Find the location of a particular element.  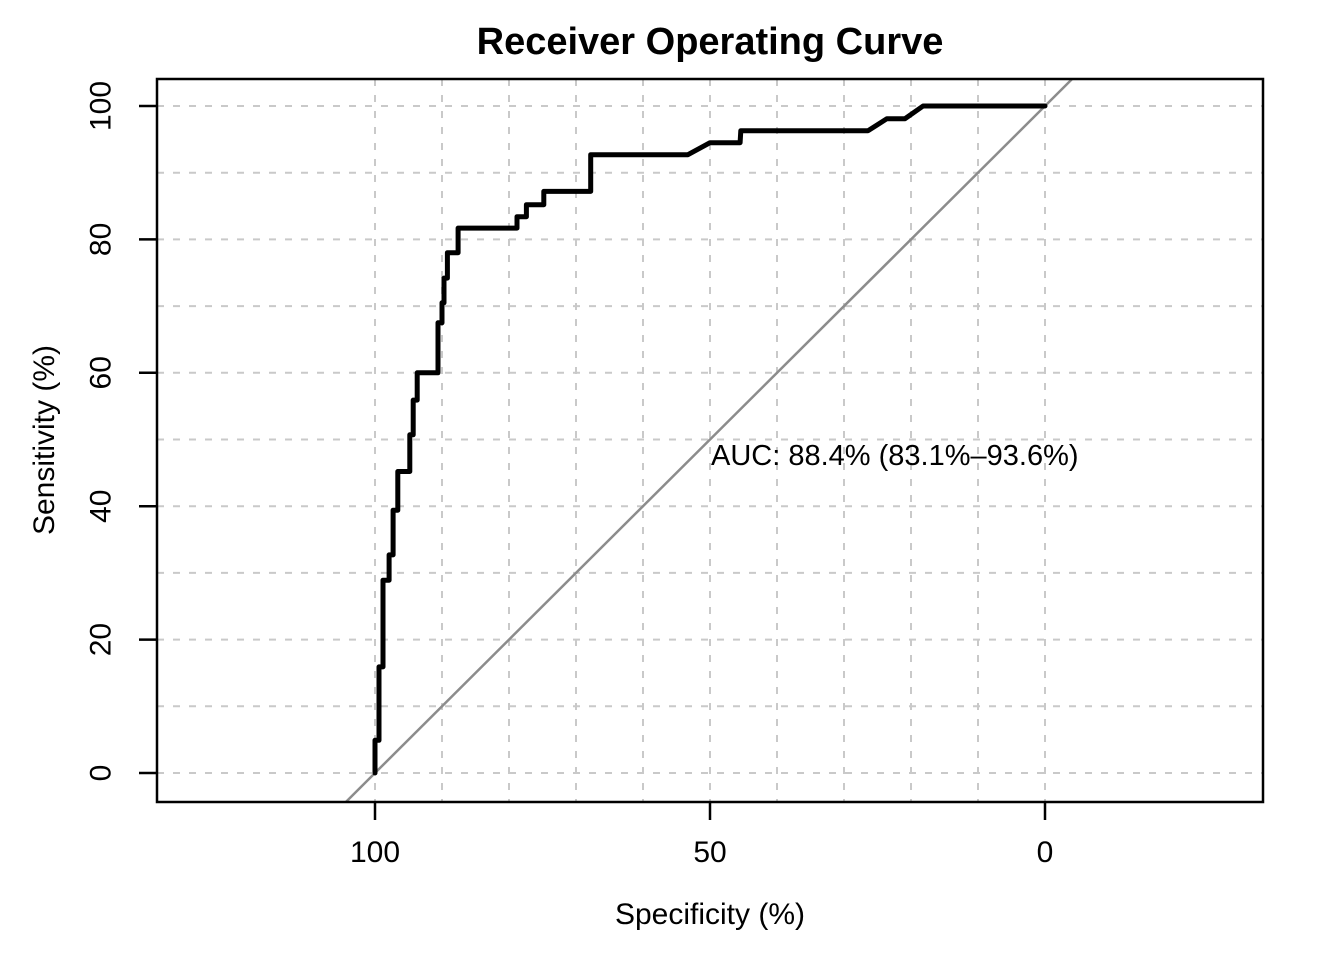

y-tick-label: 80 is located at coordinates (101, 239).